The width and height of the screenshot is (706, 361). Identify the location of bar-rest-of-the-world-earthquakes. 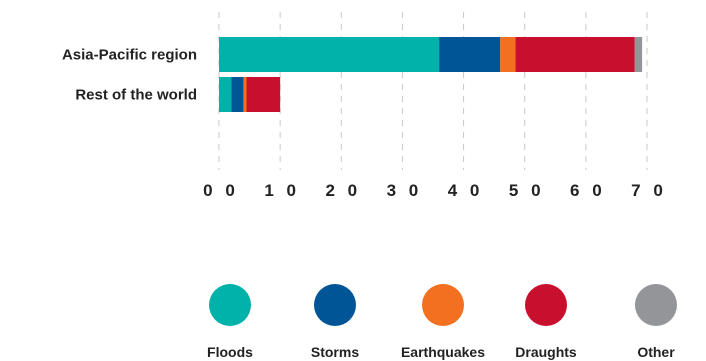
(245, 94).